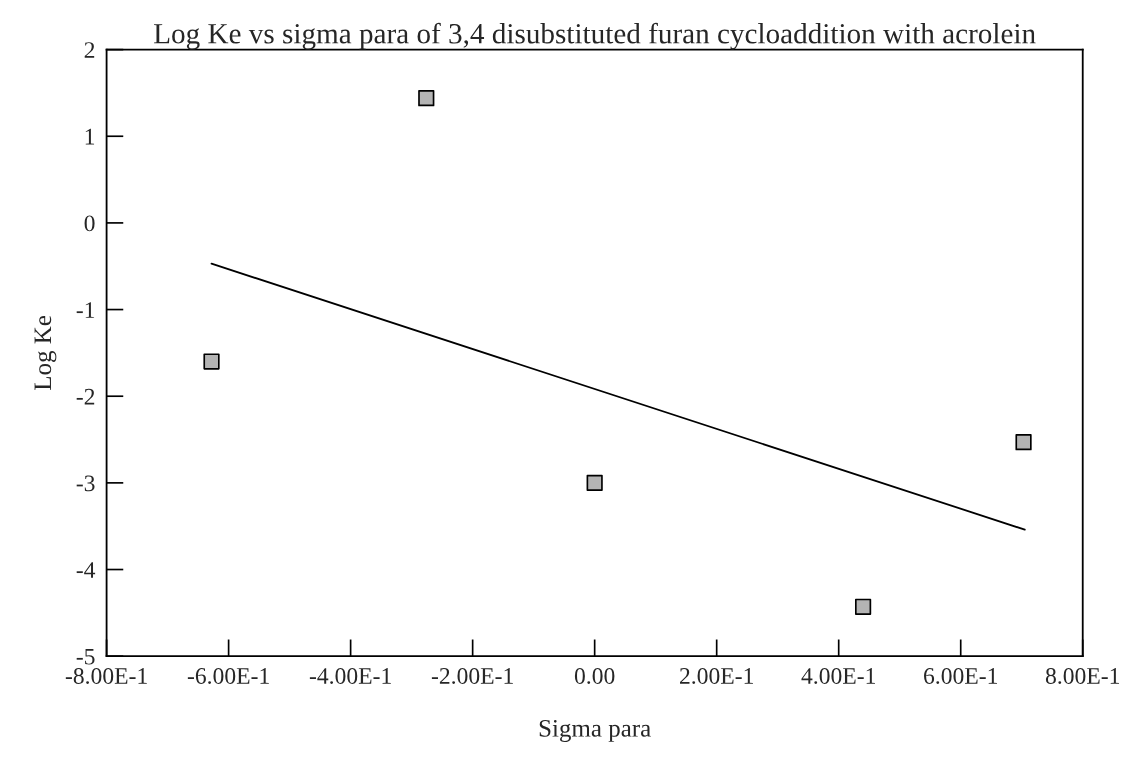 The height and width of the screenshot is (763, 1122). Describe the element at coordinates (1082, 676) in the screenshot. I see `x-tick-label: 8.00E-1` at that location.